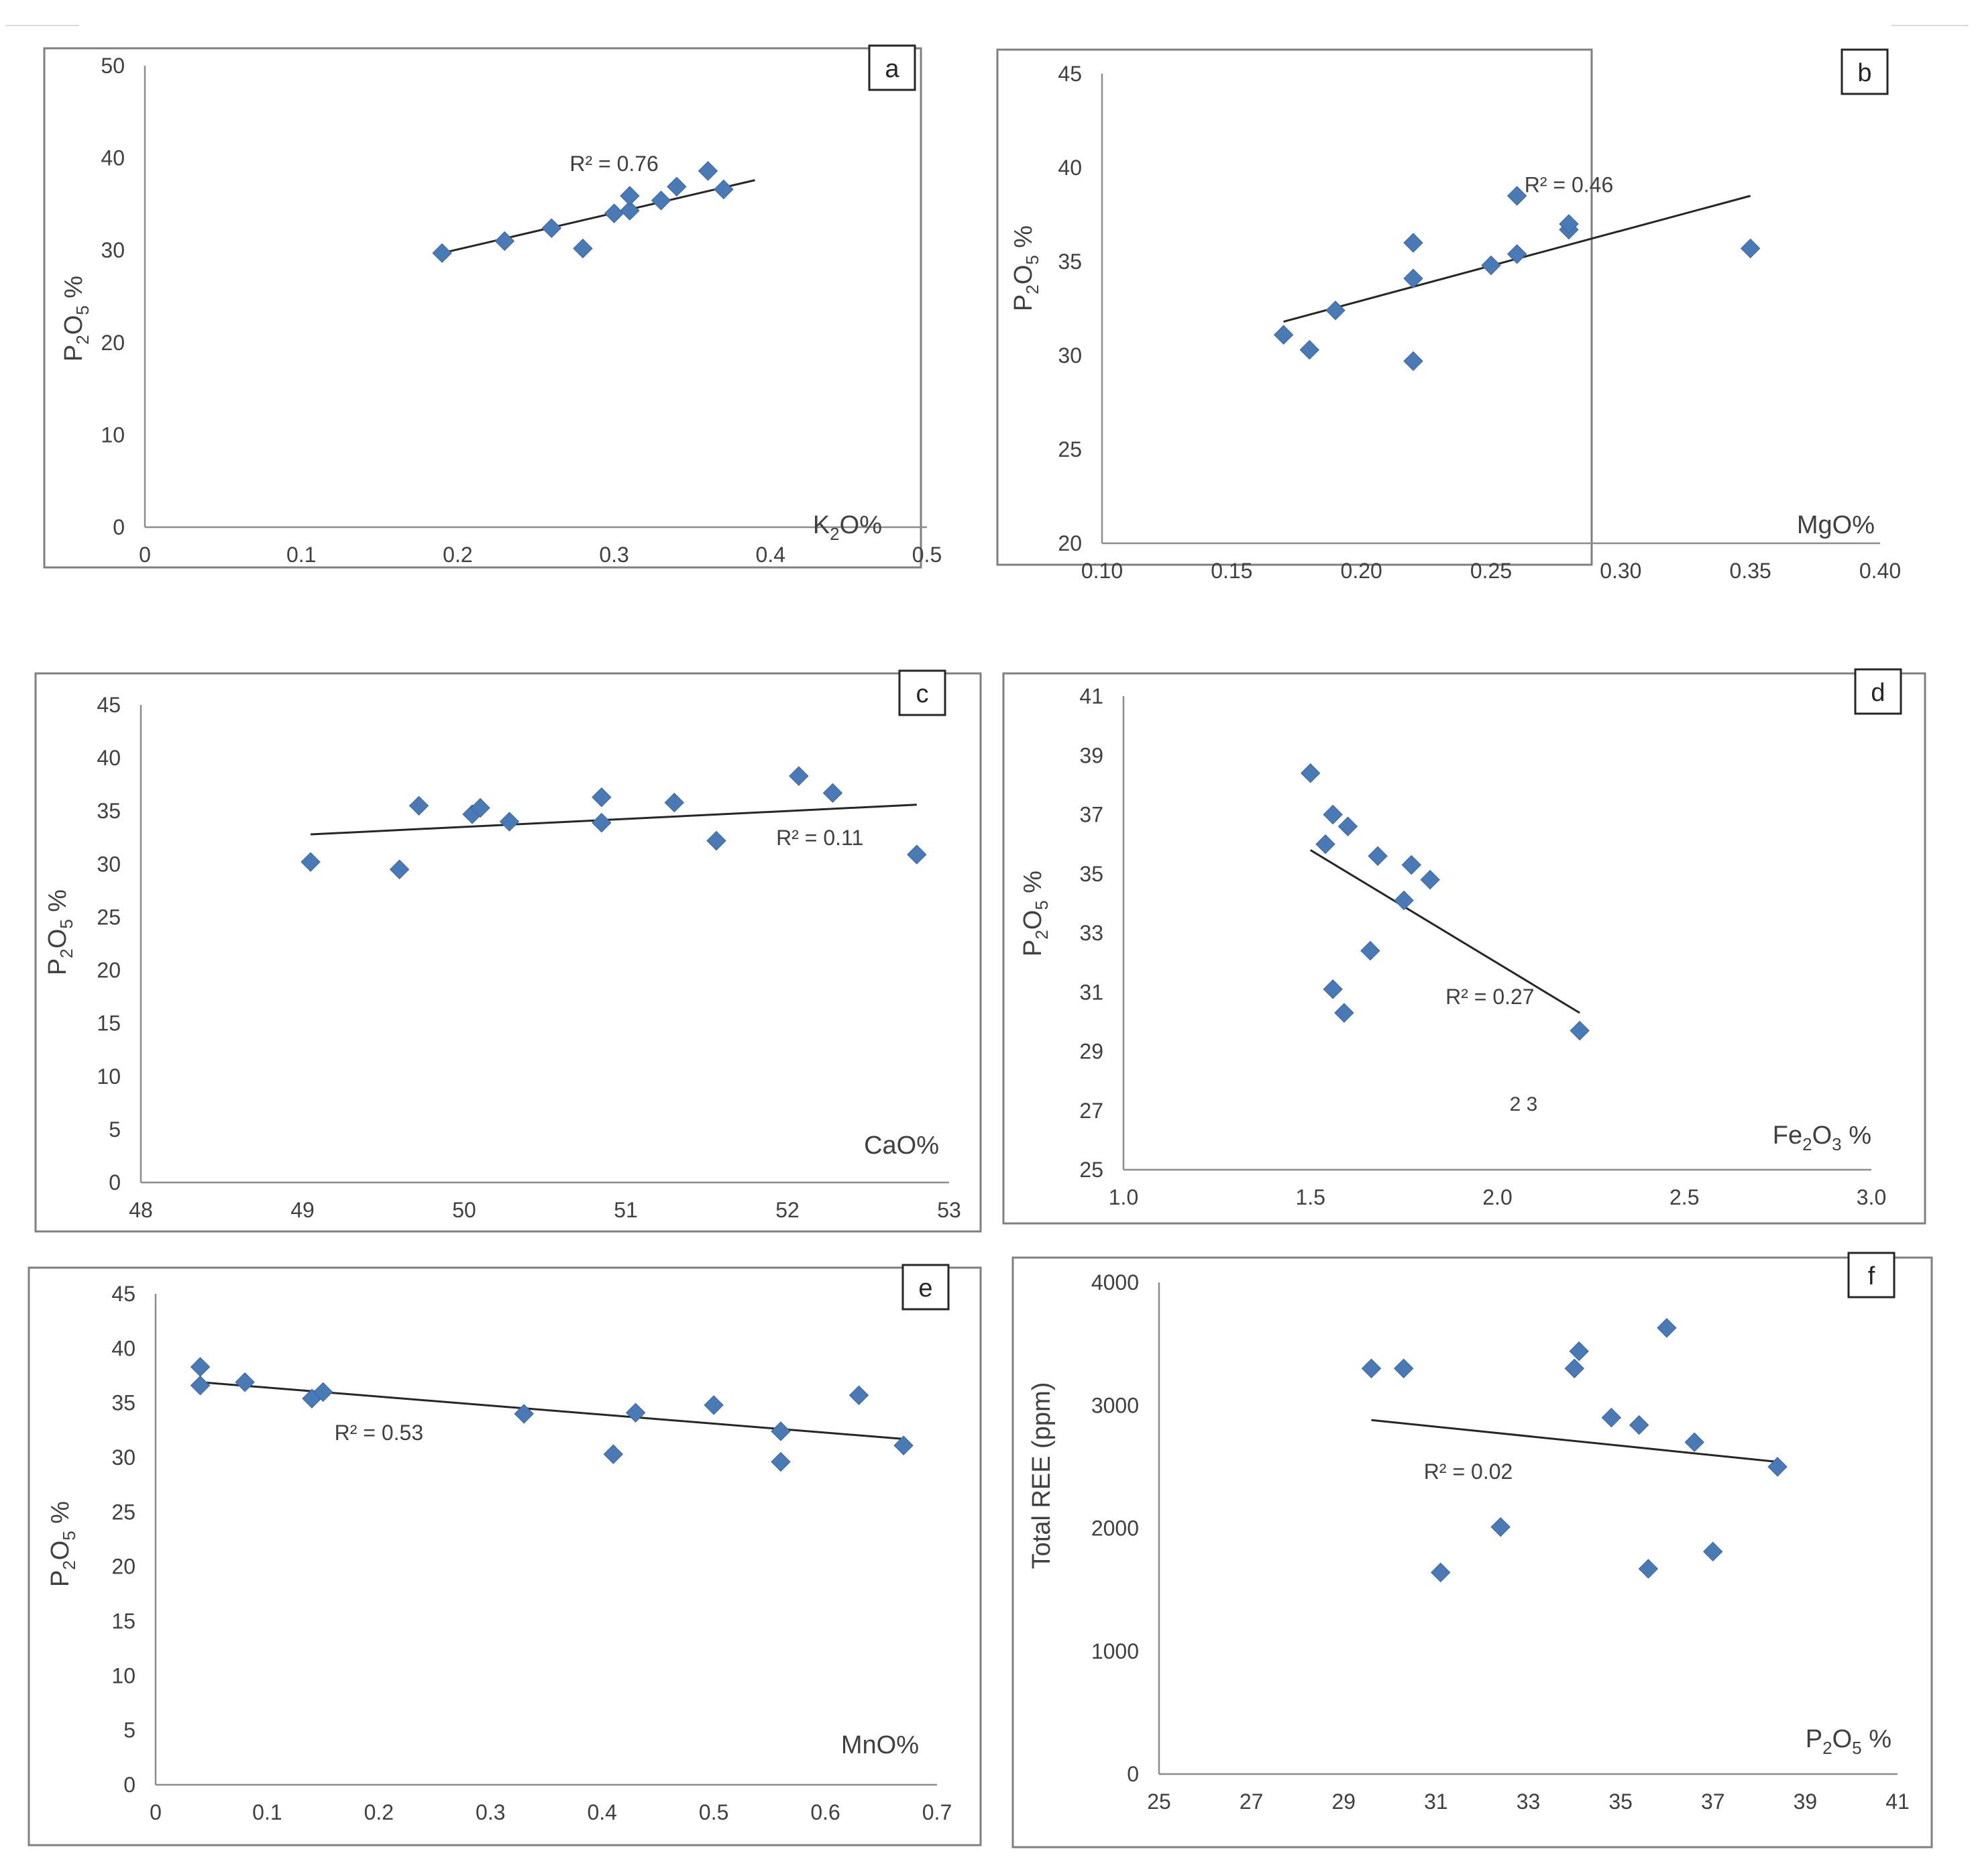  What do you see at coordinates (1871, 1197) in the screenshot?
I see `x-tick-label: 3.0` at bounding box center [1871, 1197].